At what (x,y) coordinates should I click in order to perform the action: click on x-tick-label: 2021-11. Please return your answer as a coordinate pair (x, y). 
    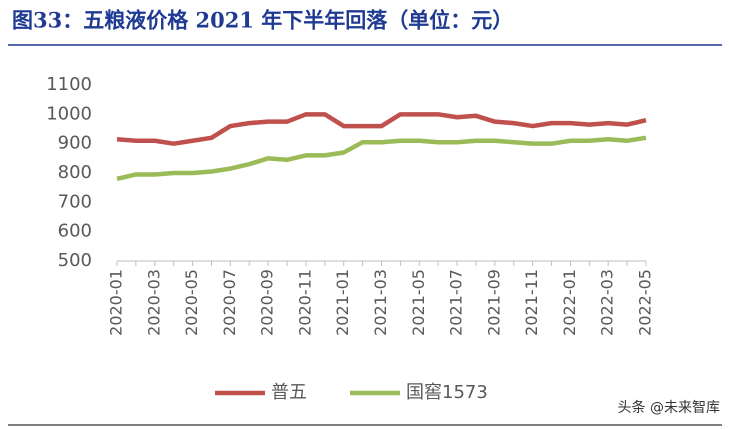
    Looking at the image, I should click on (531, 302).